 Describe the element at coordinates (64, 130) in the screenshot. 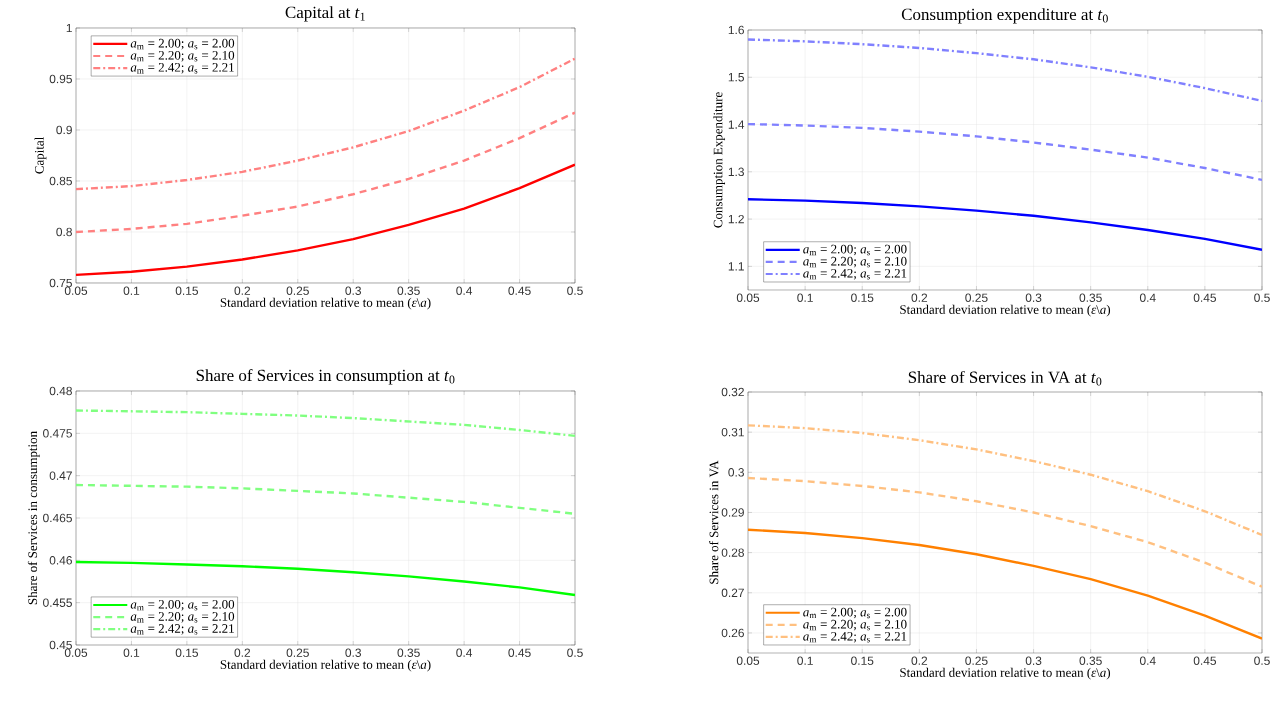

I see `y-tick-label: 0.9` at that location.